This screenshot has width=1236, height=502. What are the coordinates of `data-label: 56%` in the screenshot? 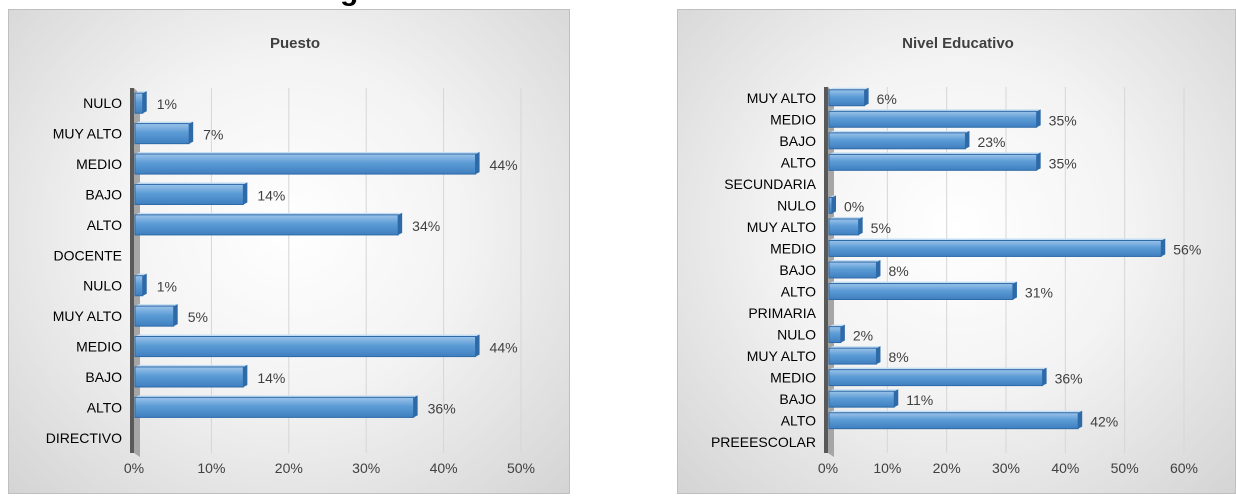 It's located at (1187, 249).